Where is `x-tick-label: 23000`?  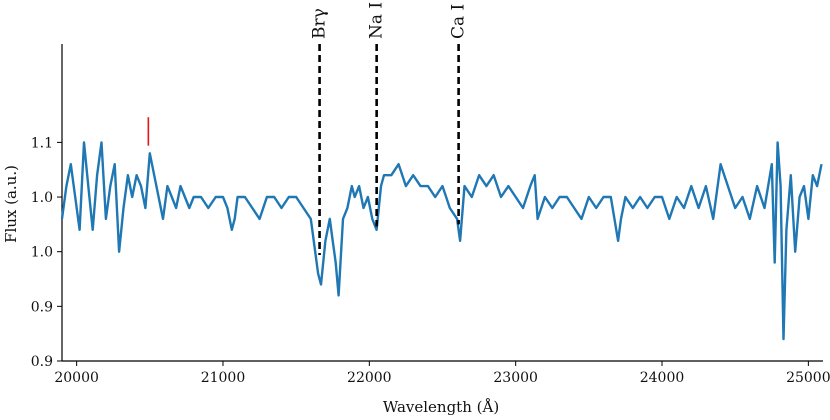
x-tick-label: 23000 is located at coordinates (515, 378).